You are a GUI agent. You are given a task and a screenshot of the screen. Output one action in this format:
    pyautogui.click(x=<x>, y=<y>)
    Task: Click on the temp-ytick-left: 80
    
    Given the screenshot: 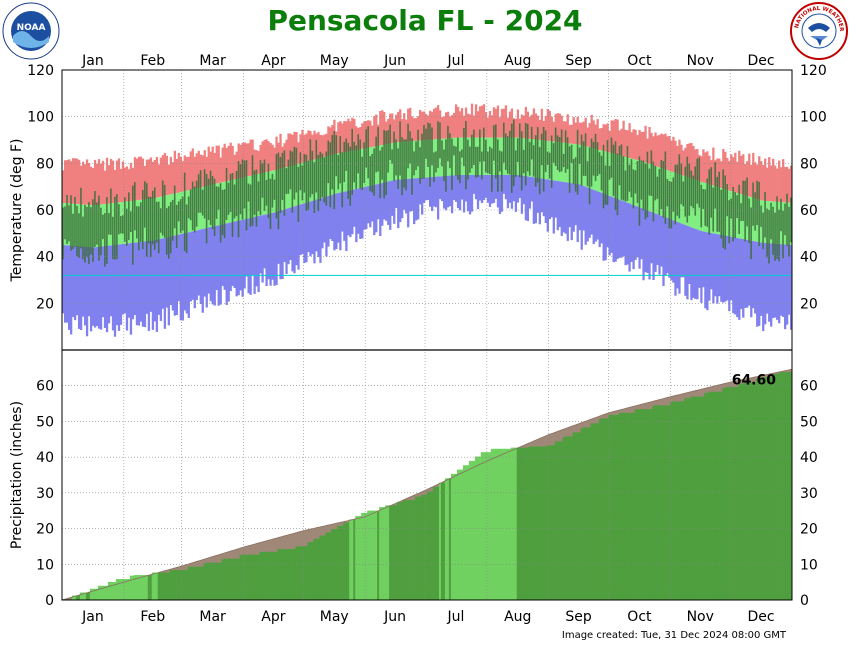 What is the action you would take?
    pyautogui.click(x=45, y=164)
    